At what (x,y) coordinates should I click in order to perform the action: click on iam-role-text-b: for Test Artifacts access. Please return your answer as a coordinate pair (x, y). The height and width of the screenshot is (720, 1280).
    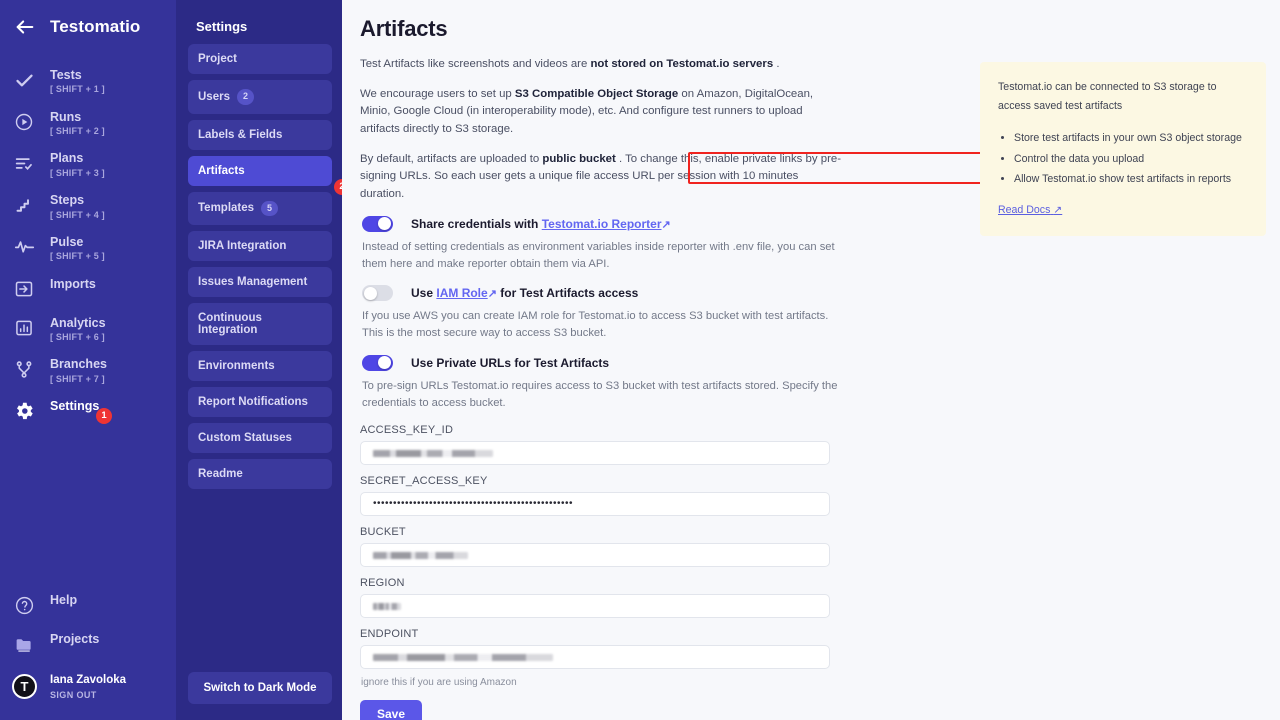
    Looking at the image, I should click on (567, 293).